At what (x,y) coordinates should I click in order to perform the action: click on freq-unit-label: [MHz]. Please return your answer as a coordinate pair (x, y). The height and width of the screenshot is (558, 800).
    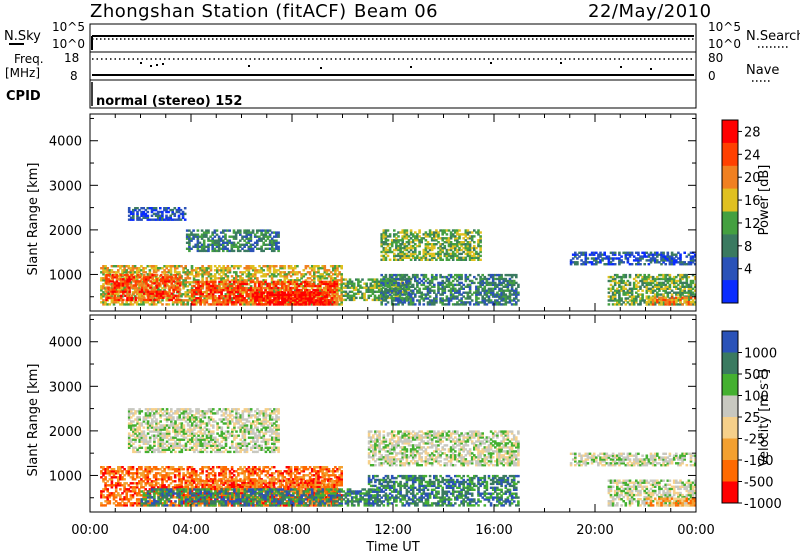
    Looking at the image, I should click on (22, 73).